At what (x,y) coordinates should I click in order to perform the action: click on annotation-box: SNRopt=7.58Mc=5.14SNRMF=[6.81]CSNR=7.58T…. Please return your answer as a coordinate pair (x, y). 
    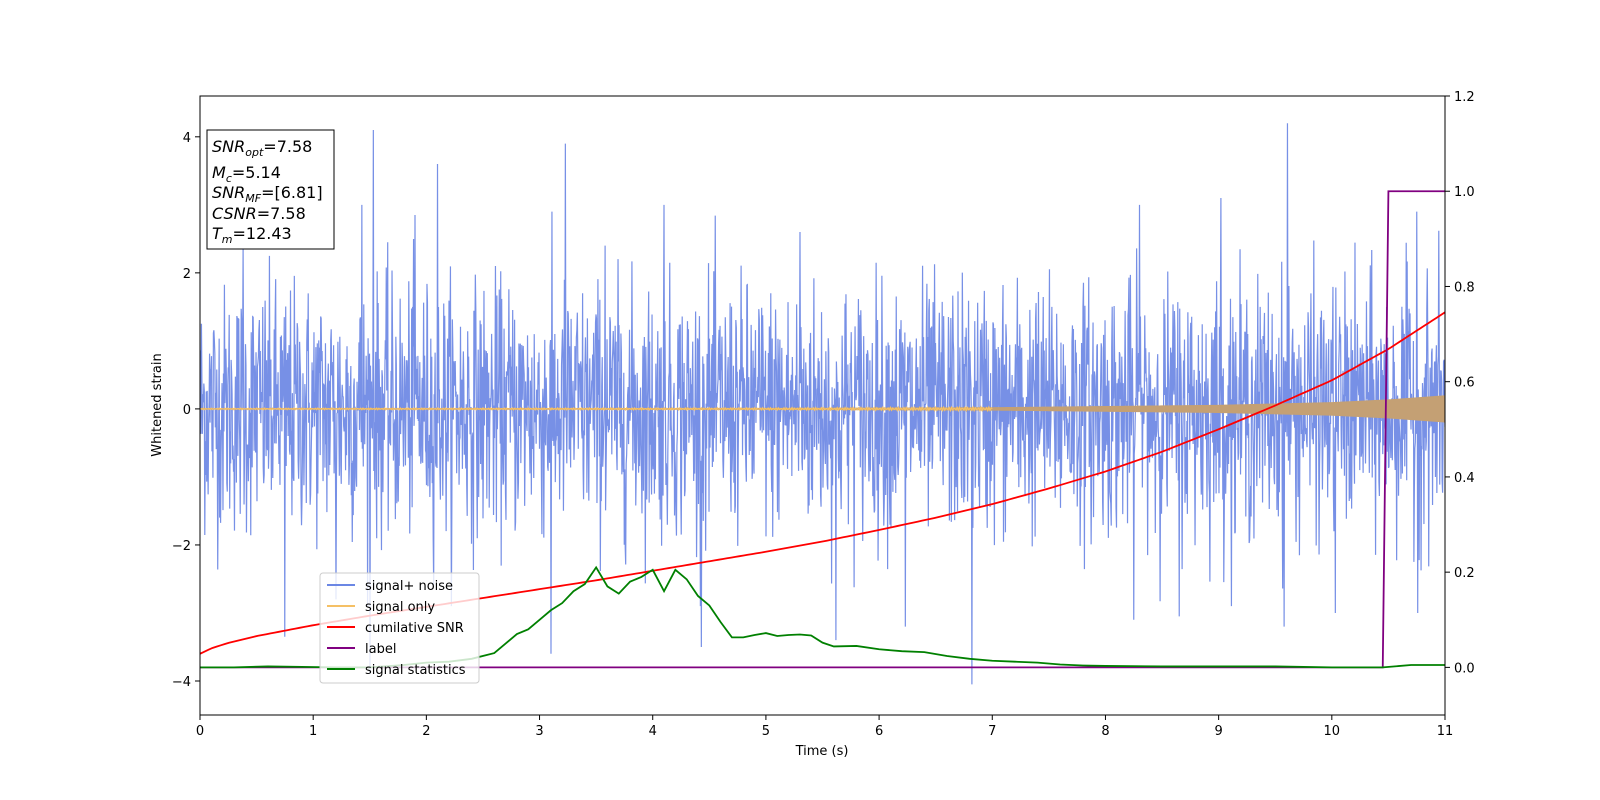
    Looking at the image, I should click on (270, 189).